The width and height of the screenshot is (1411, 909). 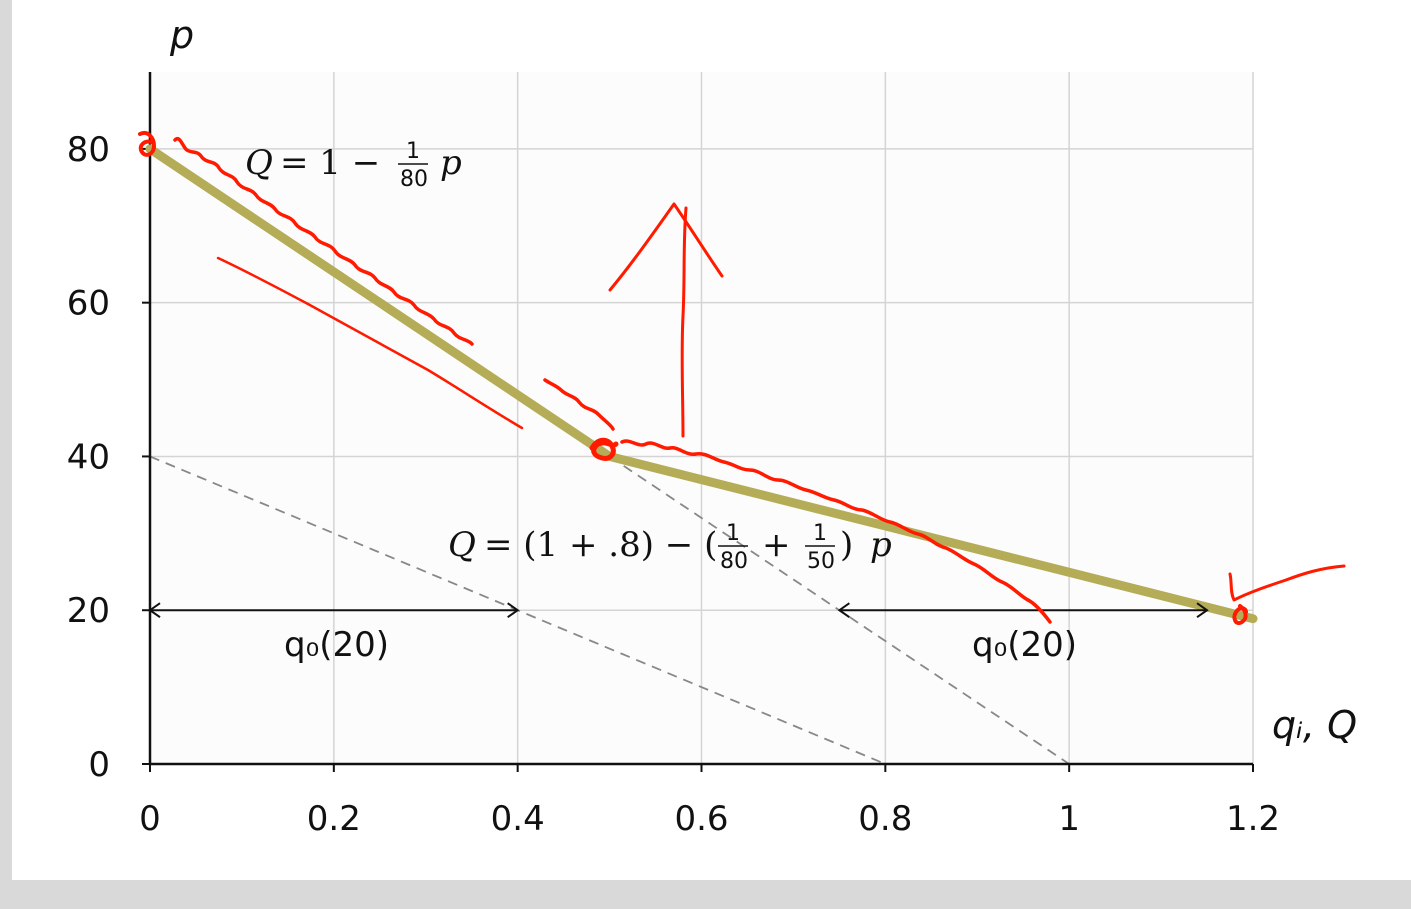 What do you see at coordinates (776, 545) in the screenshot?
I see `eq2-plus: +` at bounding box center [776, 545].